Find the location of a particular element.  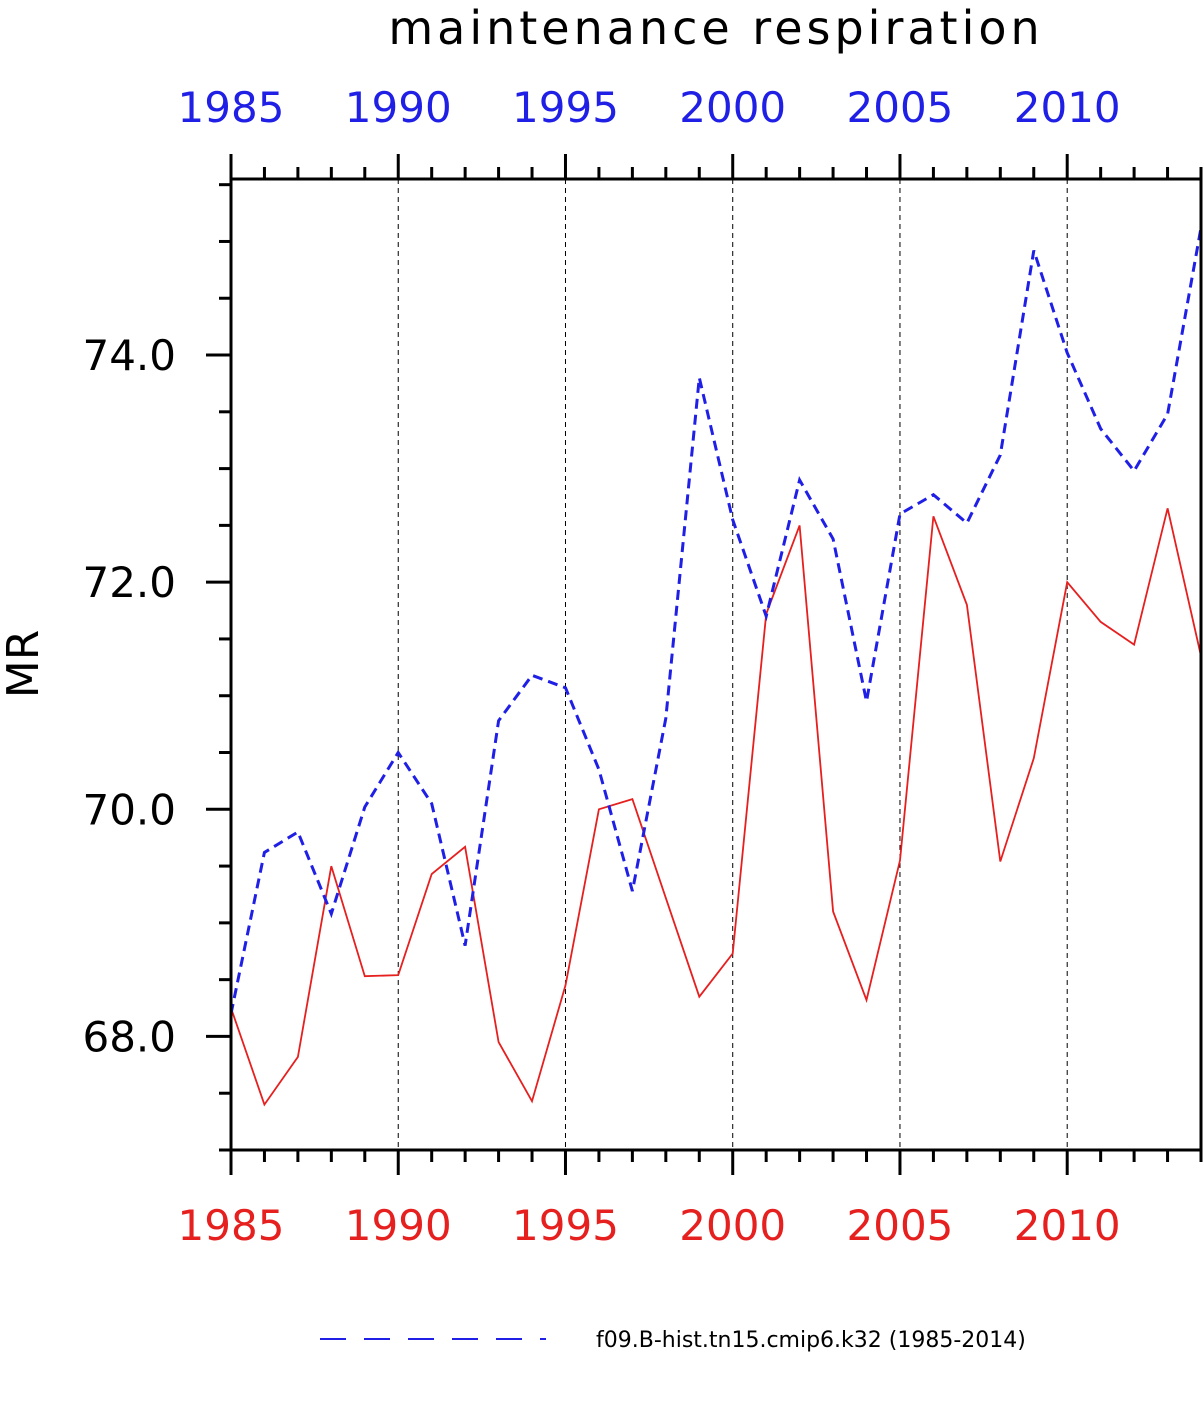

top-tick-label-2000: 2000 is located at coordinates (732, 107).